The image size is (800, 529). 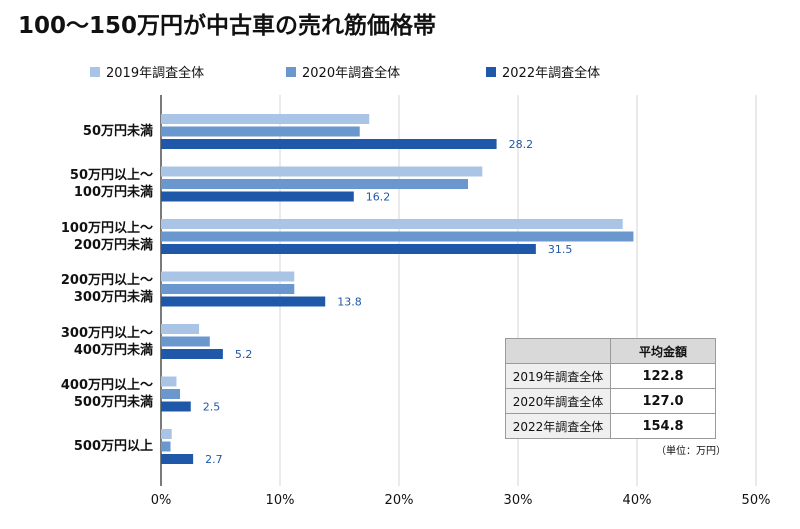 What do you see at coordinates (76, 394) in the screenshot?
I see `category-label: 400万円以上～ 500万円未満` at bounding box center [76, 394].